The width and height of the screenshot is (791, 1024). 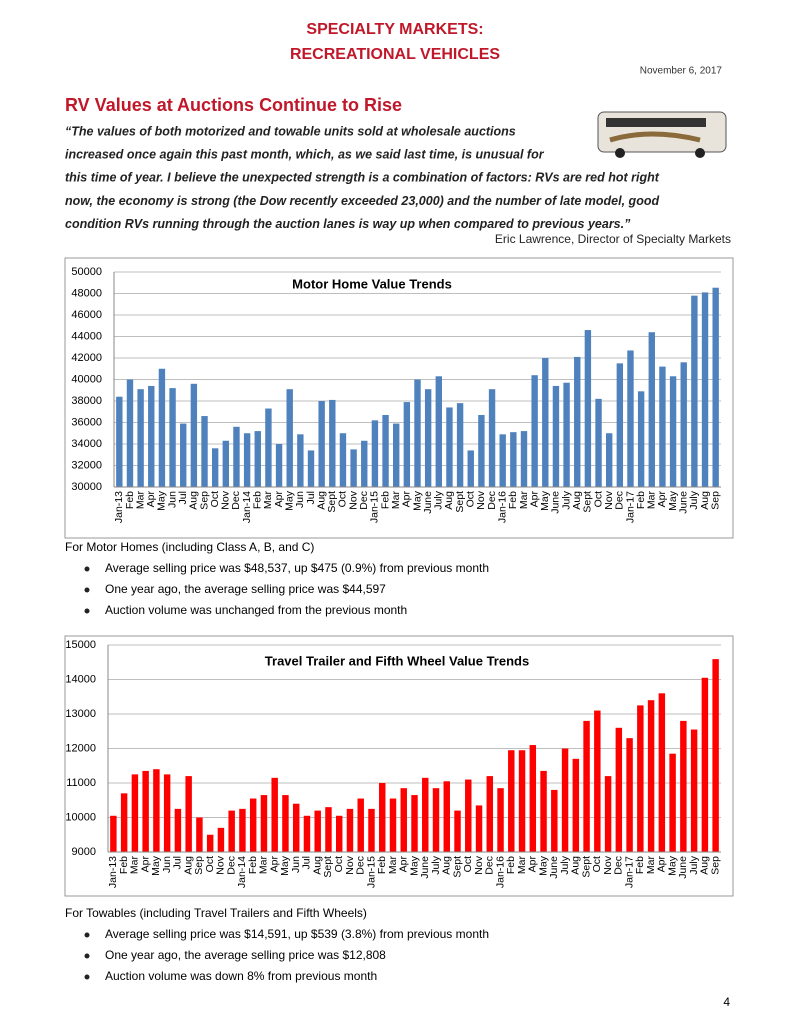 I want to click on x-tick-label: July, so click(x=694, y=864).